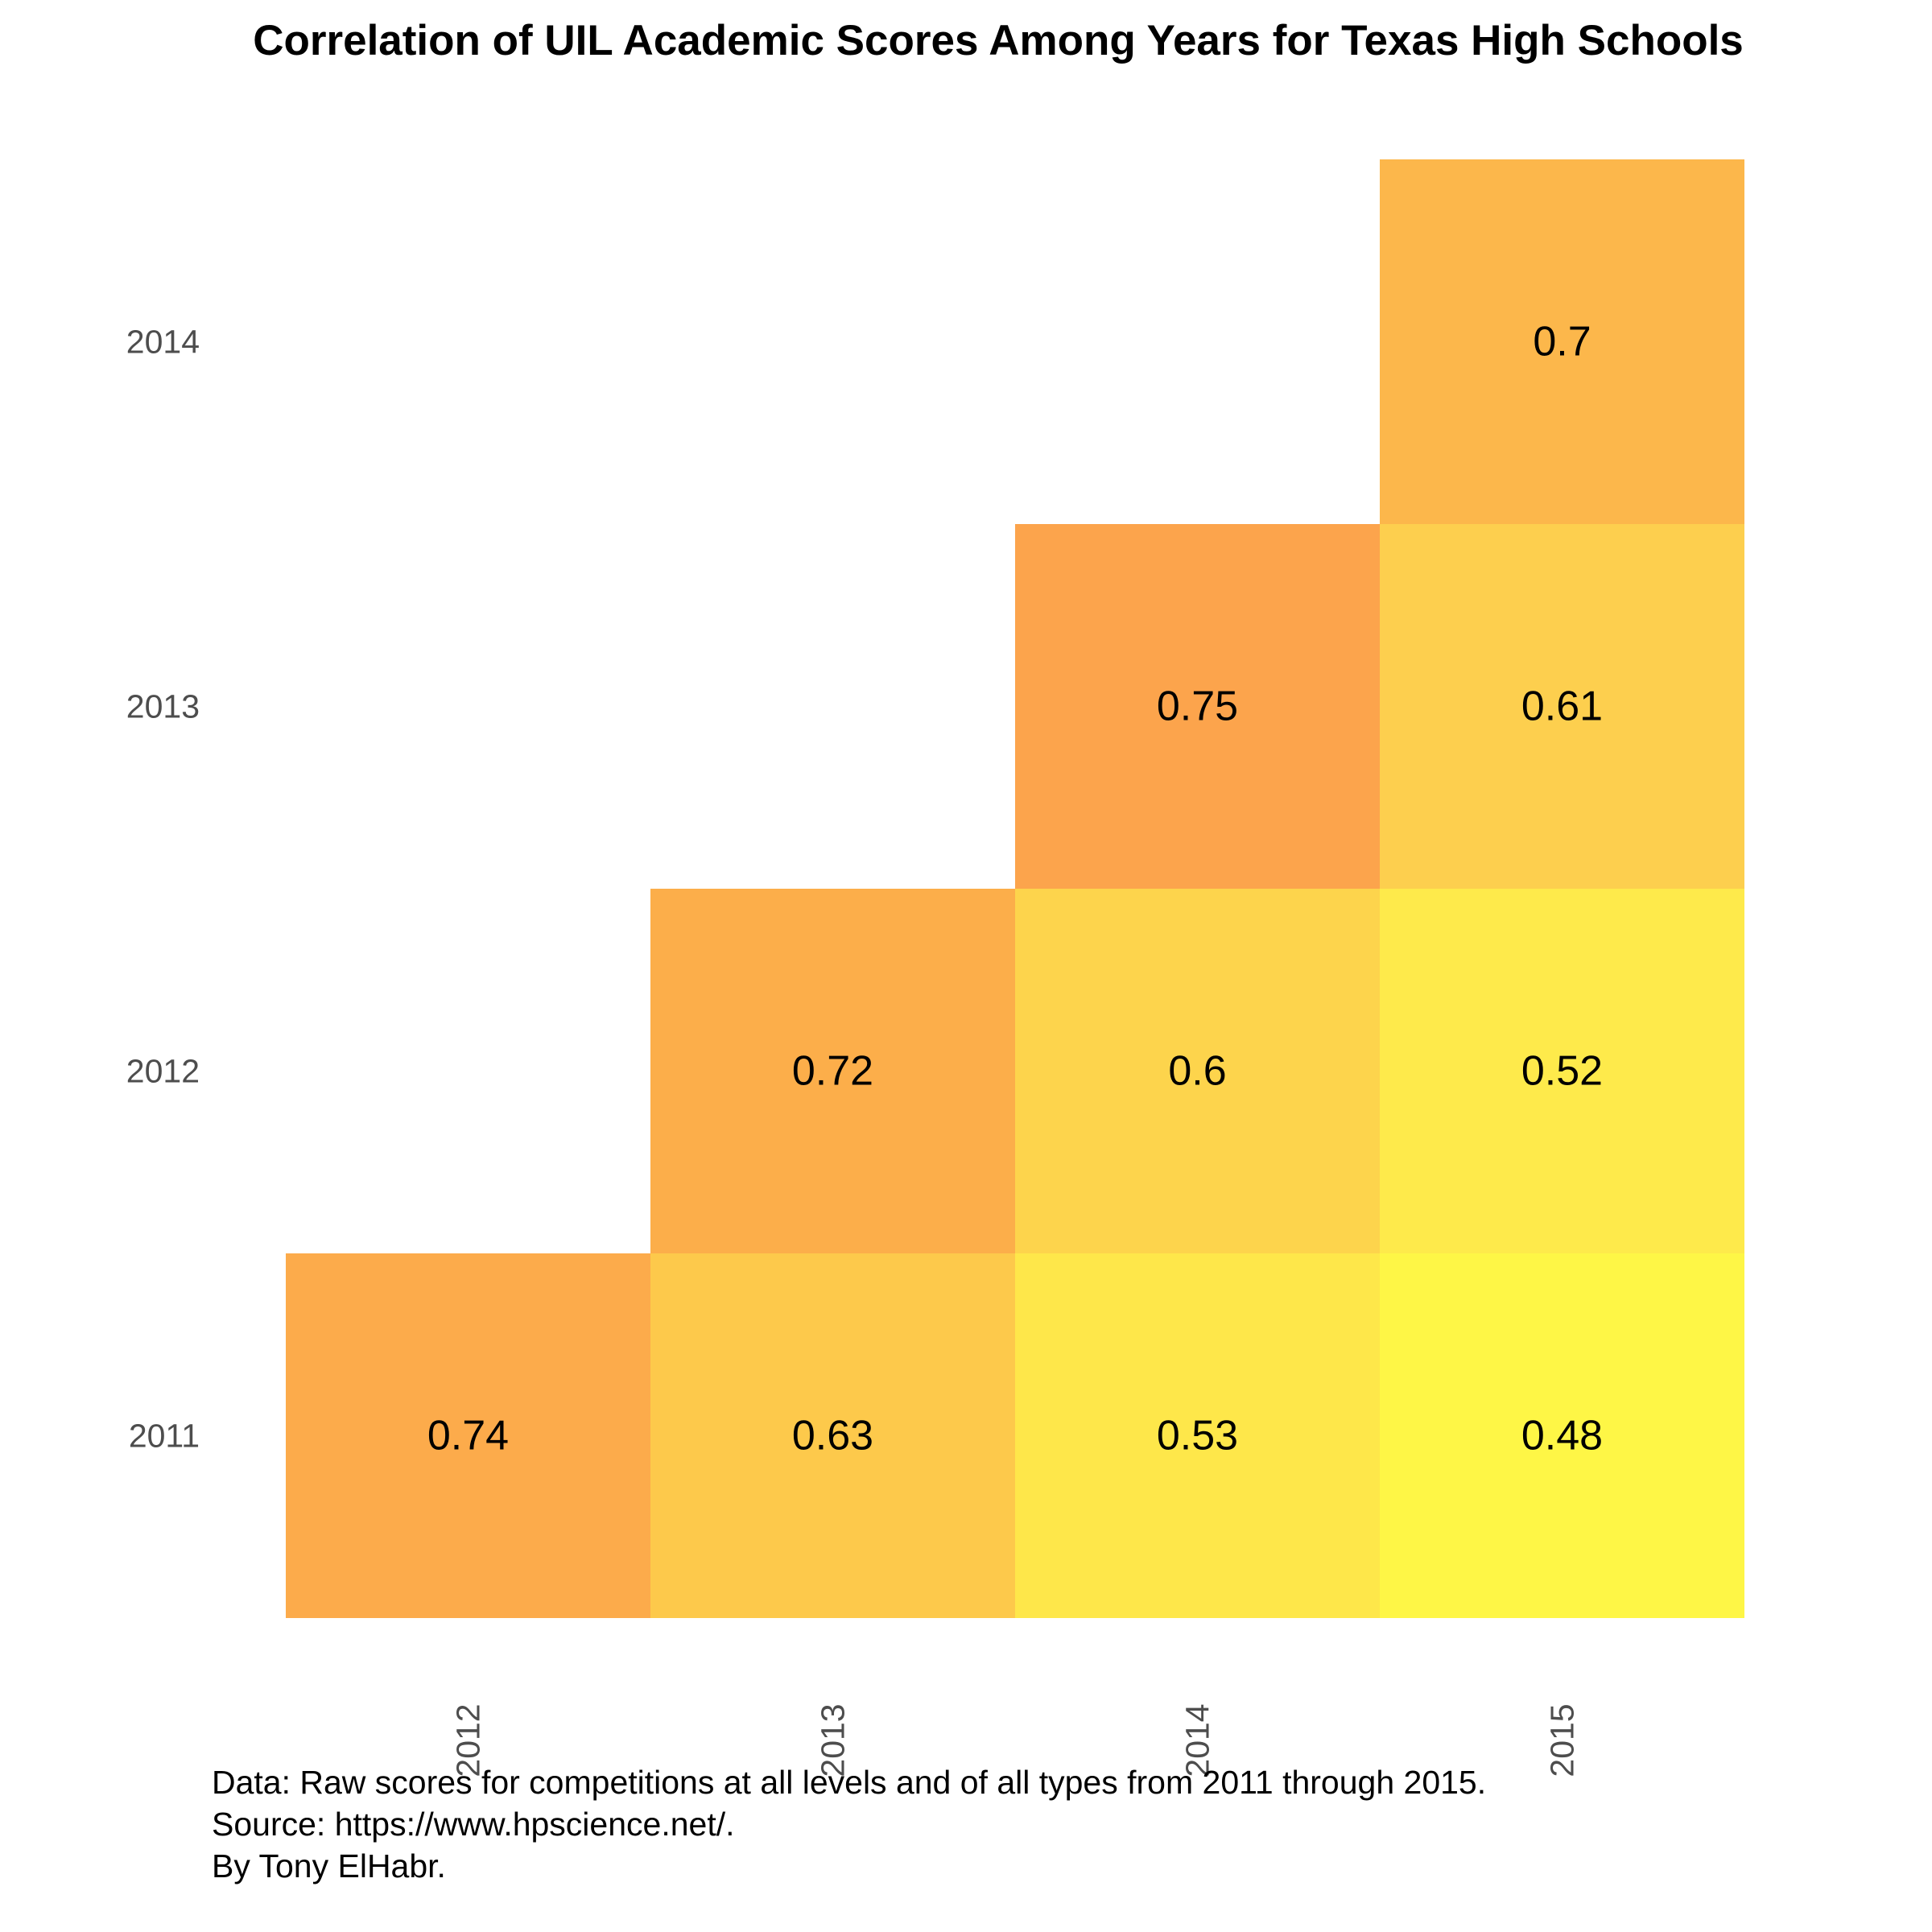 This screenshot has height=1932, width=1932. What do you see at coordinates (1197, 1071) in the screenshot?
I see `cell-value-label: 0.6` at bounding box center [1197, 1071].